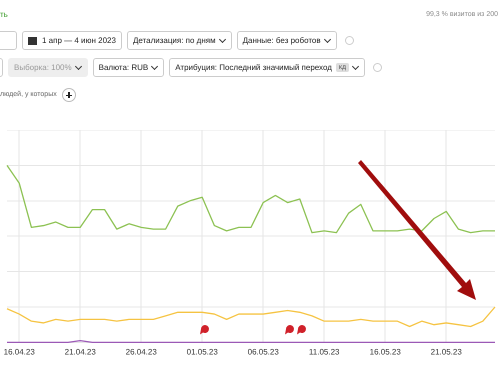 The image size is (500, 366). What do you see at coordinates (253, 67) in the screenshot?
I see `text: Атрибуция: Последний значимый переход` at bounding box center [253, 67].